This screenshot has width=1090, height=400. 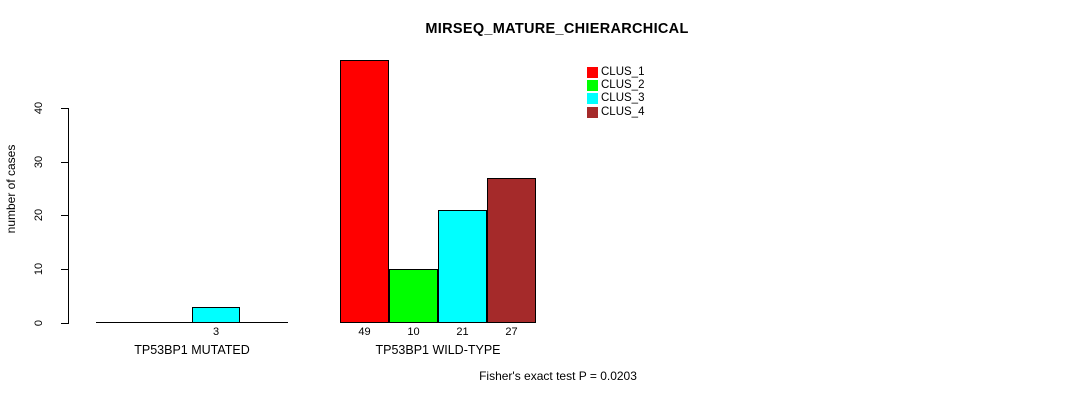 What do you see at coordinates (511, 332) in the screenshot?
I see `bar-value-label: 27` at bounding box center [511, 332].